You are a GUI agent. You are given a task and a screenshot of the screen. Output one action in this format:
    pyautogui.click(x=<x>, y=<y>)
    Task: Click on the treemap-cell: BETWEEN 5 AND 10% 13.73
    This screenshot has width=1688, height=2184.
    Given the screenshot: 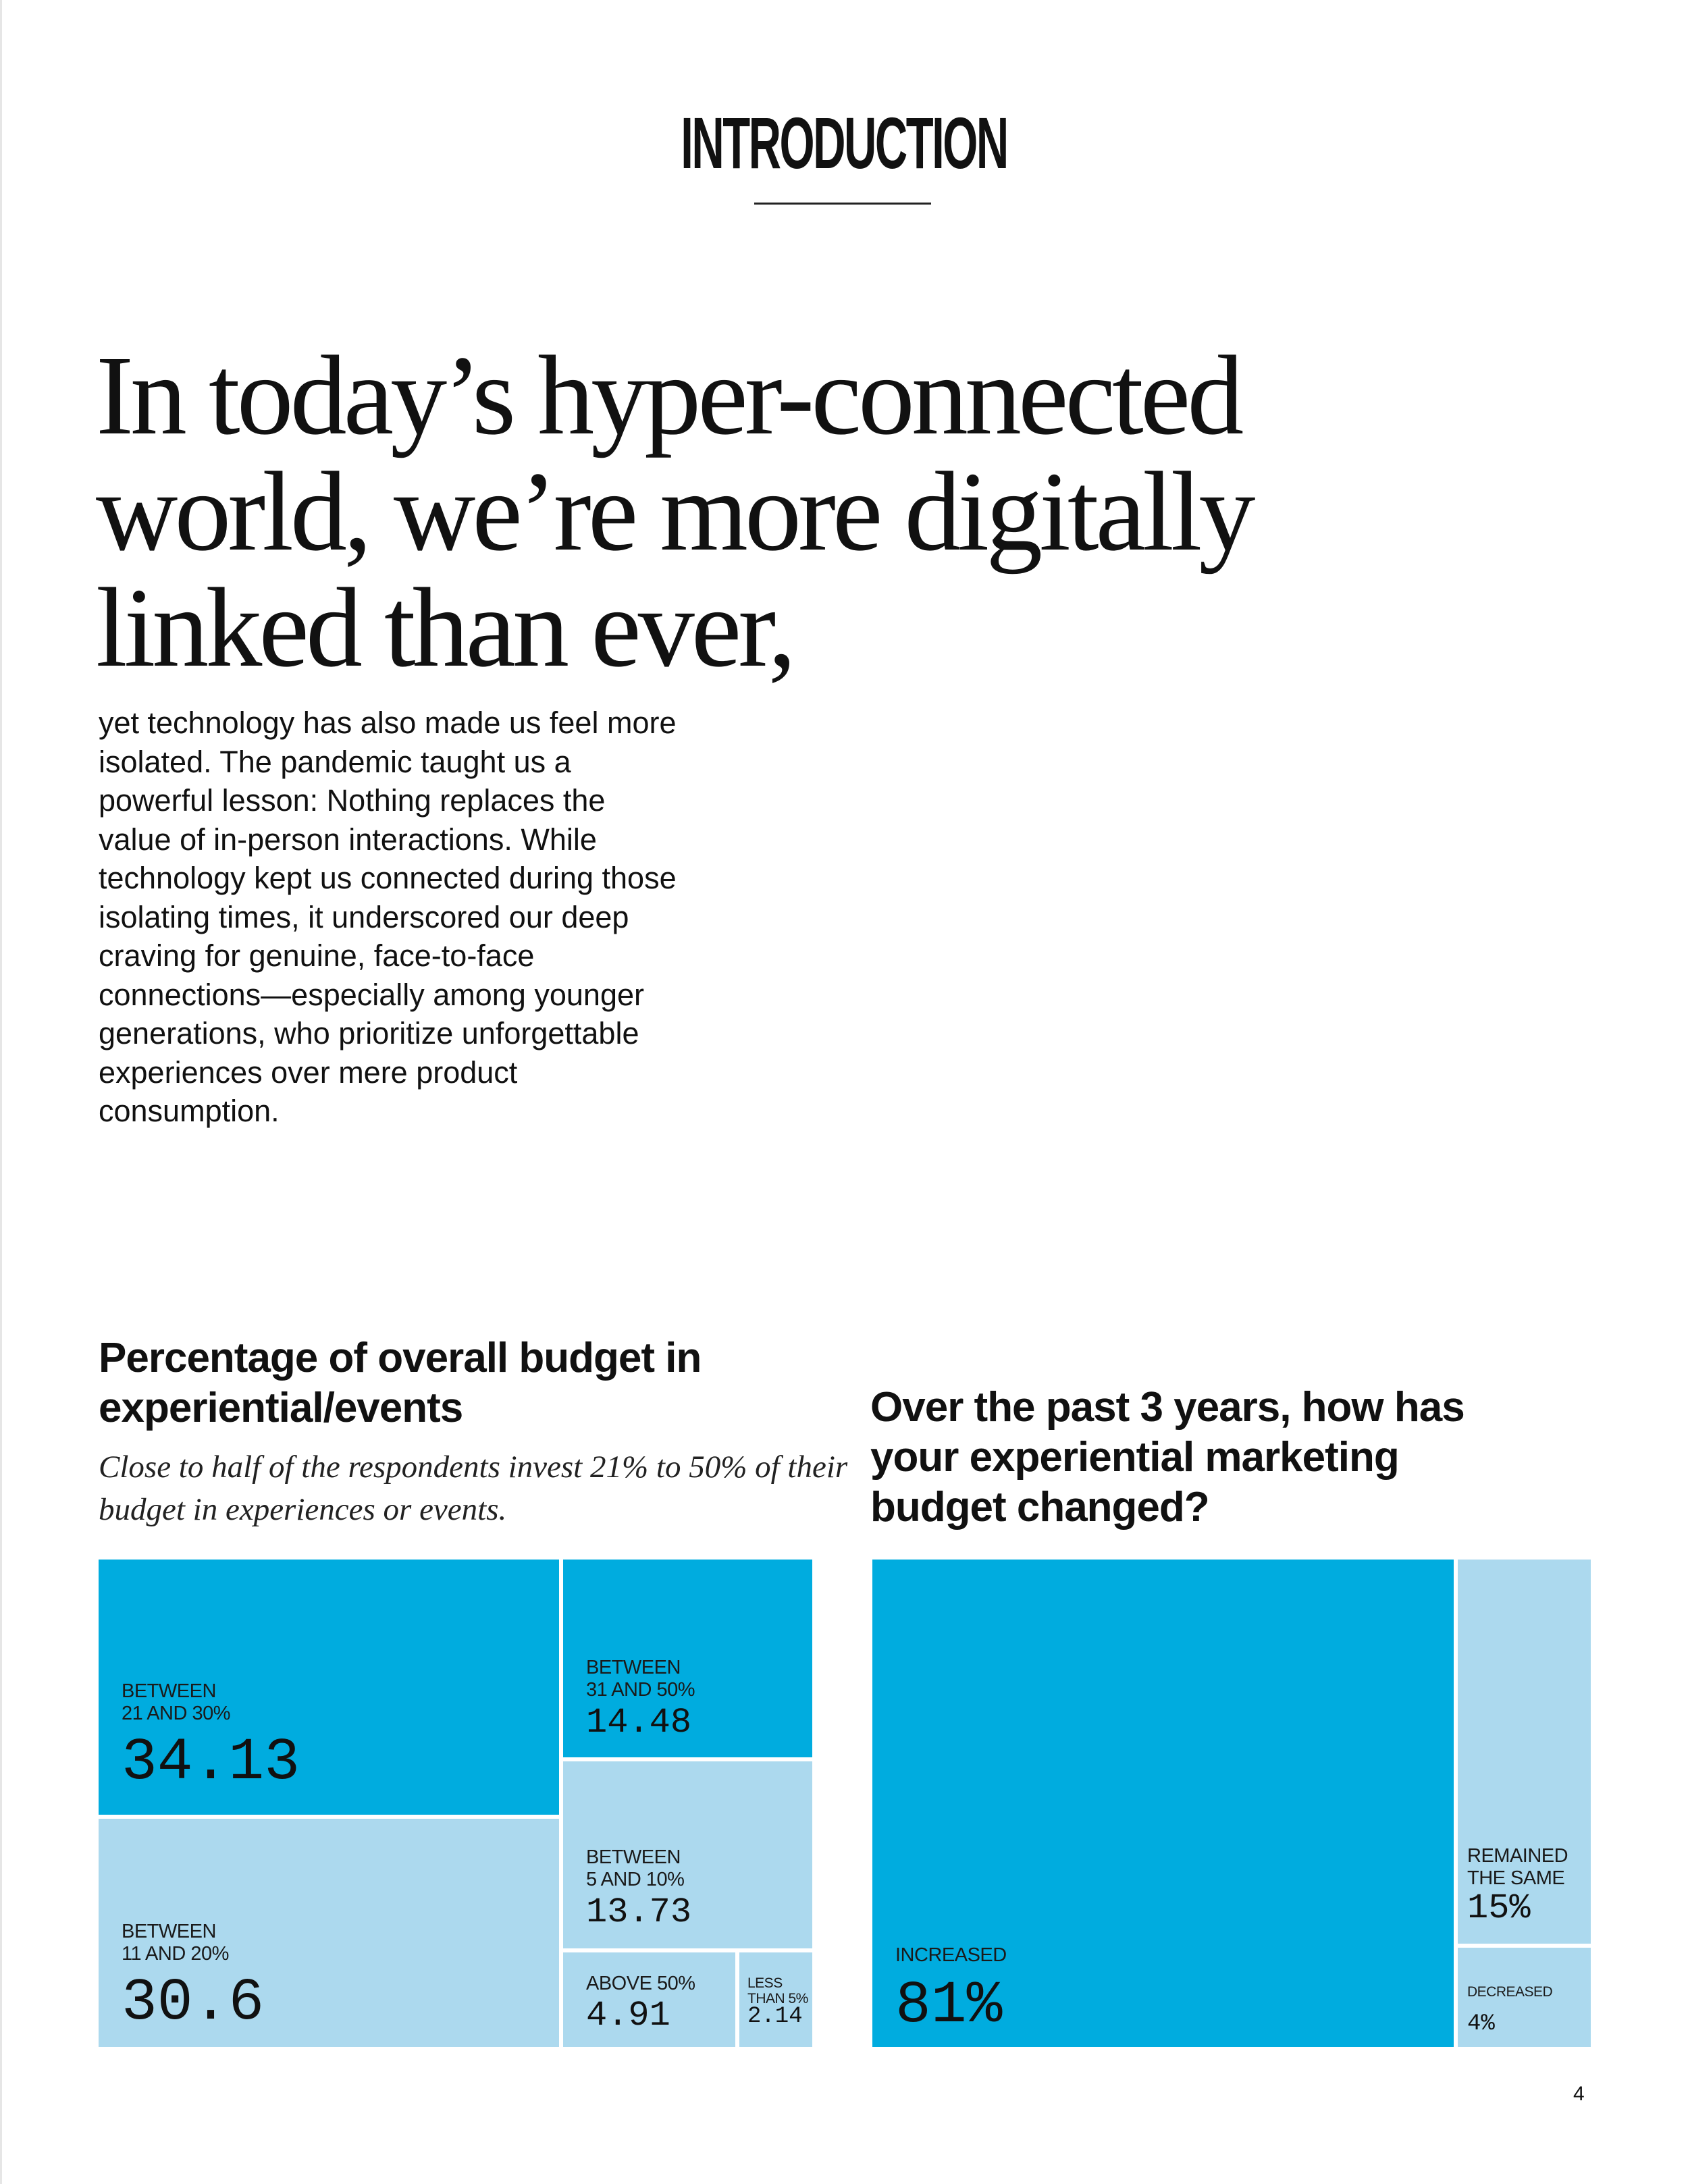 What is the action you would take?
    pyautogui.click(x=687, y=1854)
    